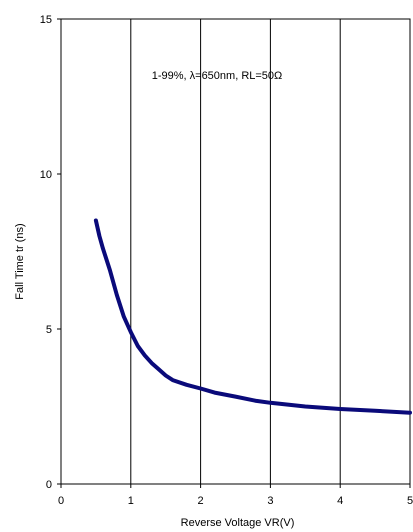 Image resolution: width=413 pixels, height=532 pixels. I want to click on y-tick-label: 10, so click(46, 175).